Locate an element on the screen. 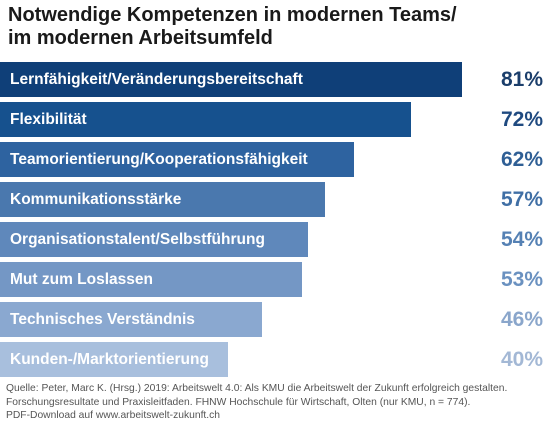  bar: Lernfähigkeit/Veränderungsbereitschaft is located at coordinates (231, 79).